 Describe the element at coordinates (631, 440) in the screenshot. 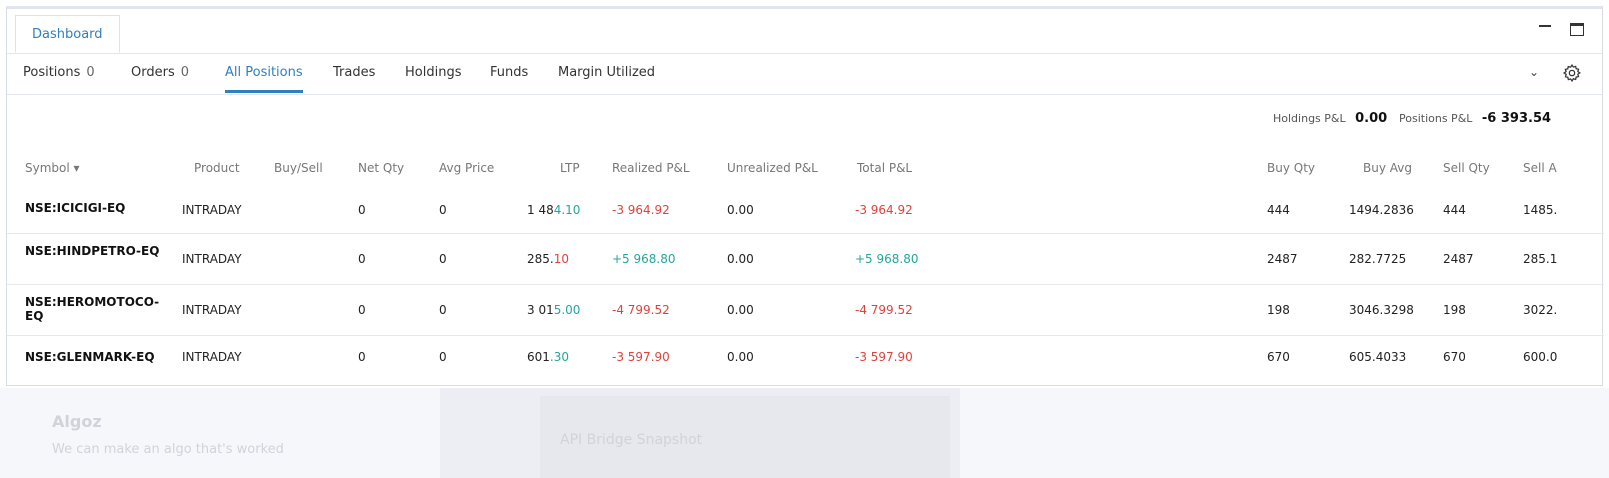

I see `background-card-title: API Bridge Snapshot` at that location.